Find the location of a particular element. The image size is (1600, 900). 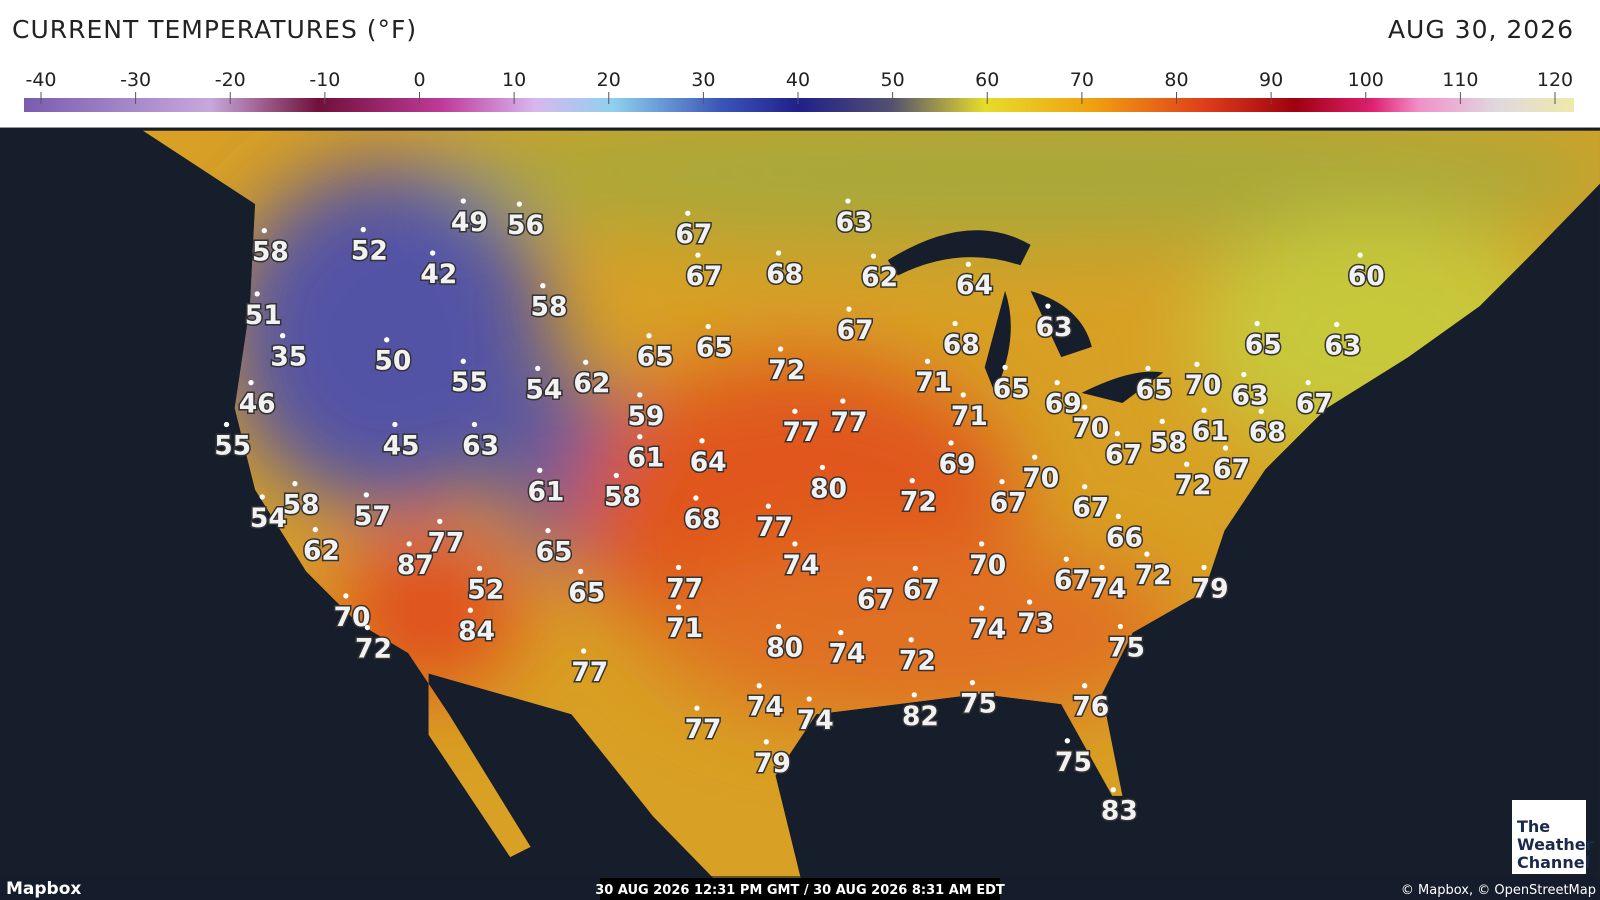

city-temperature: 84 is located at coordinates (476, 631).